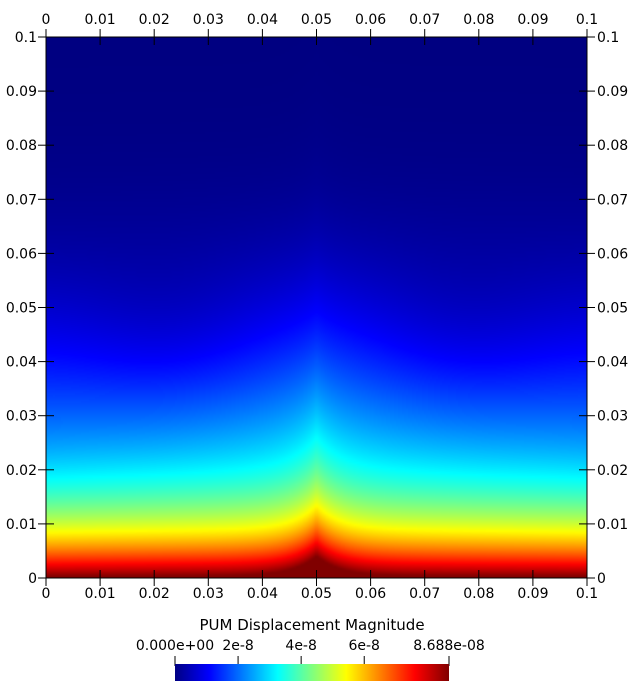  I want to click on y-tick-label-right: 0.05, so click(612, 309).